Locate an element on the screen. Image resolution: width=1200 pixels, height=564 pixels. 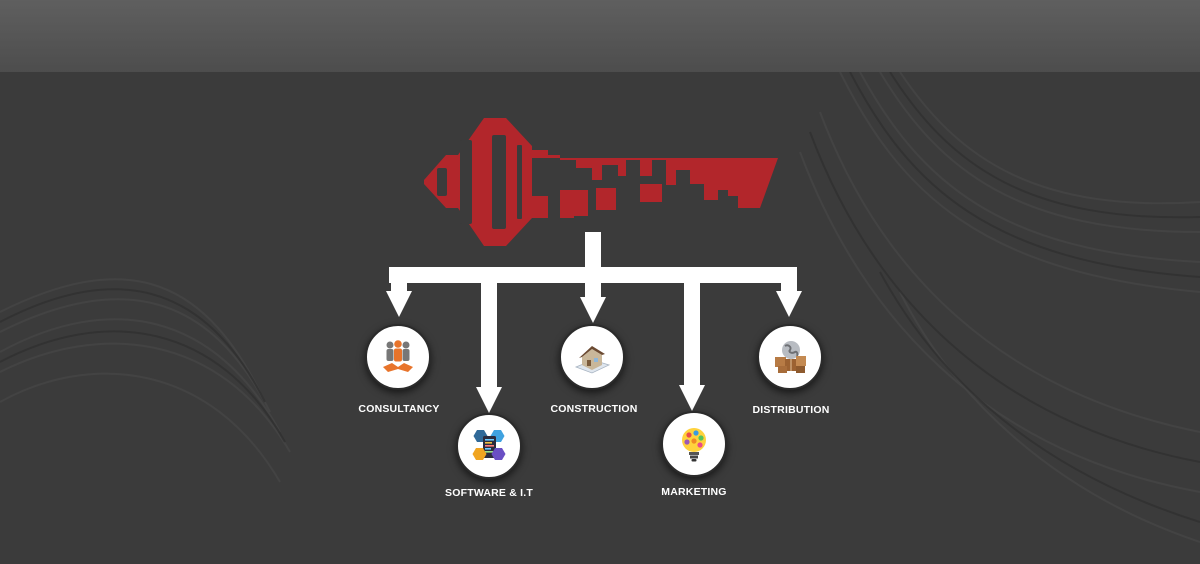
house-blueprint-icon is located at coordinates (592, 360).